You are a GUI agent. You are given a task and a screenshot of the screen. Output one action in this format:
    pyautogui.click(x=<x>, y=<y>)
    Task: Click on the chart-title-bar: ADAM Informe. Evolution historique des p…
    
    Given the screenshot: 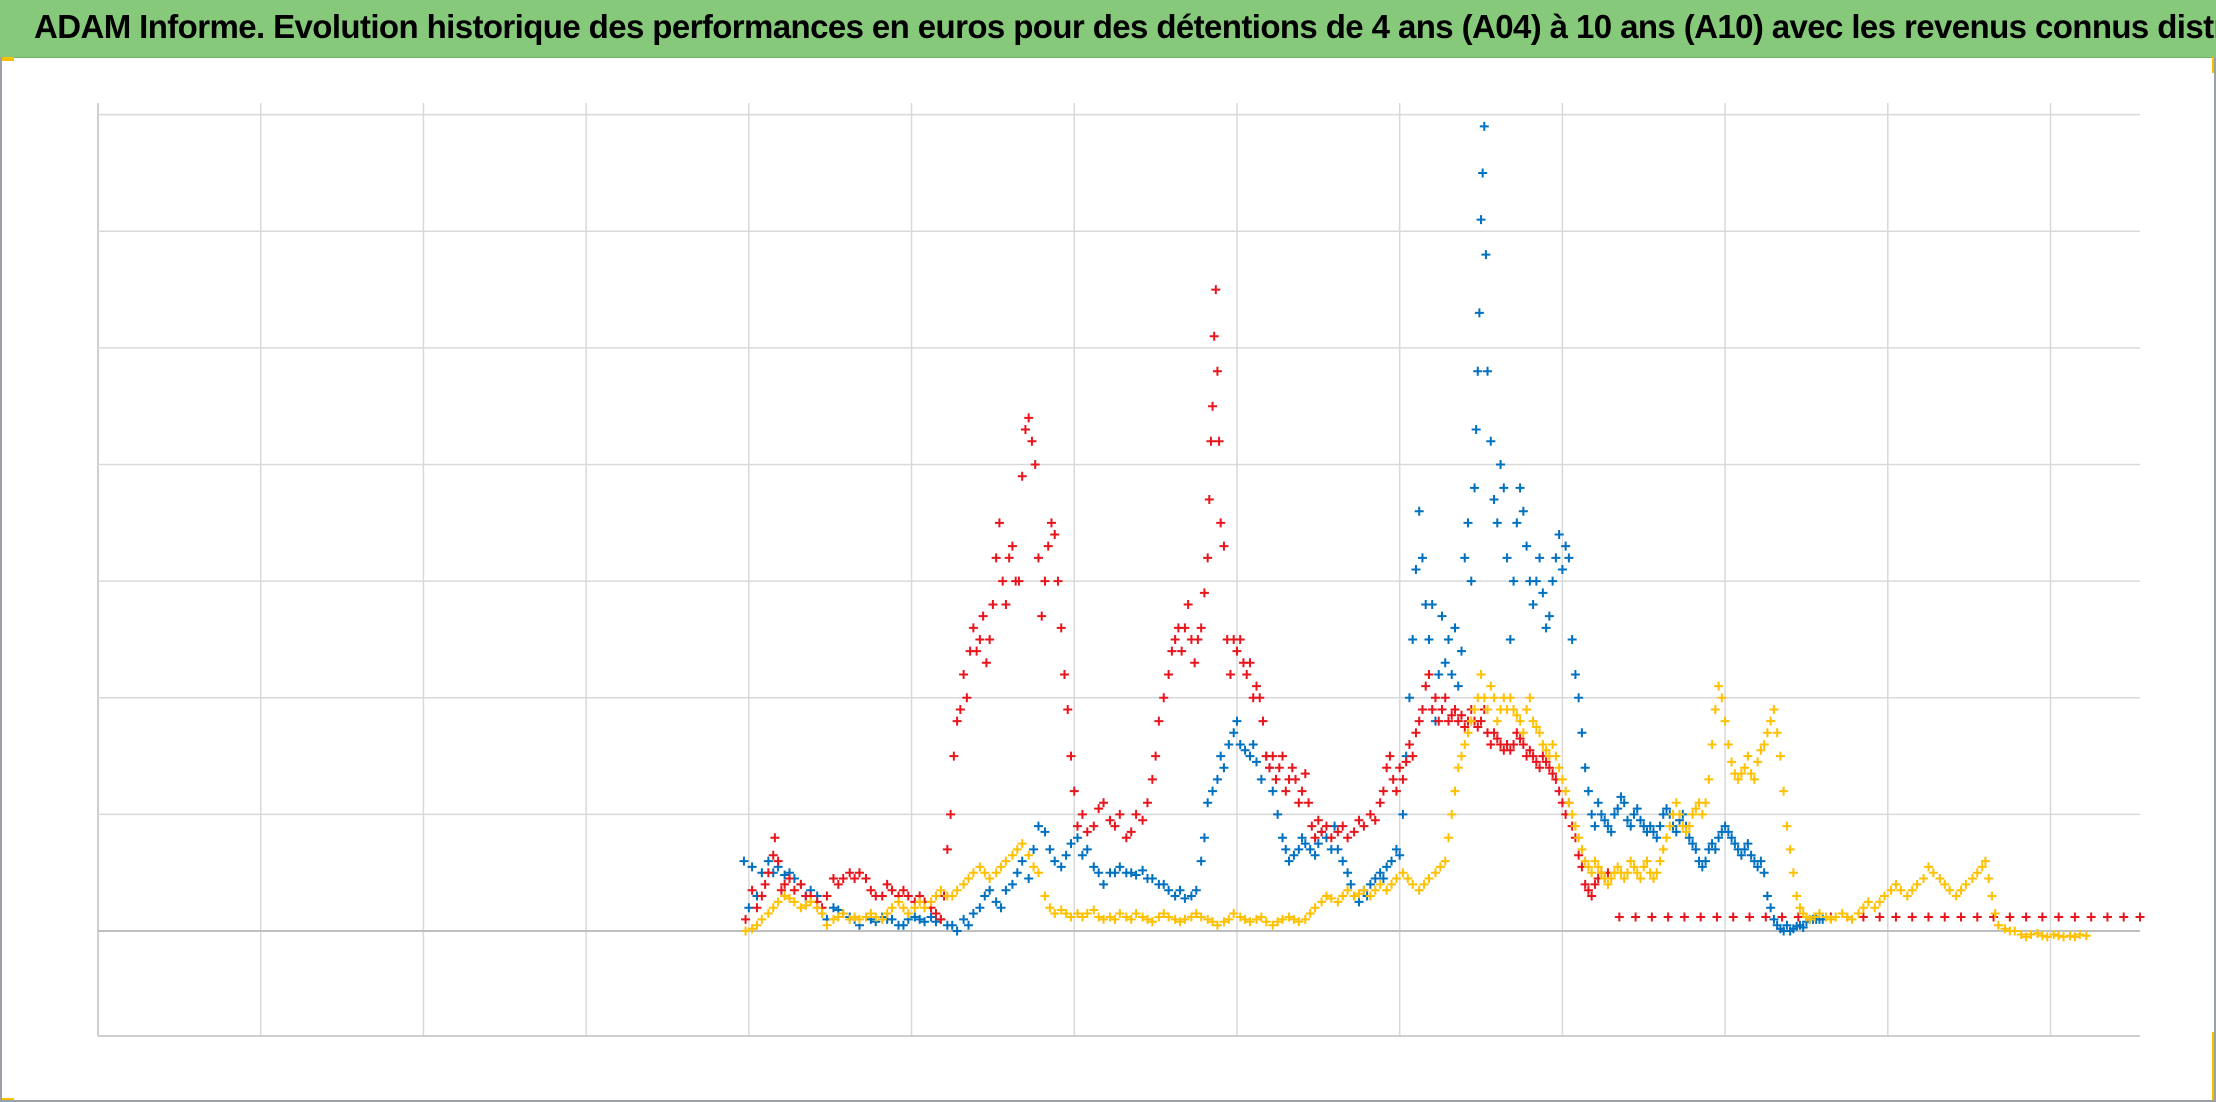 What is the action you would take?
    pyautogui.click(x=1108, y=29)
    